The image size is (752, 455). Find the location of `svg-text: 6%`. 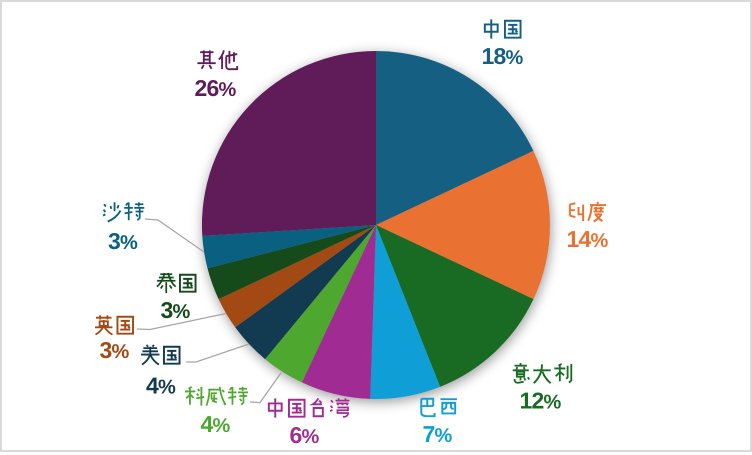

svg-text: 6% is located at coordinates (305, 435).